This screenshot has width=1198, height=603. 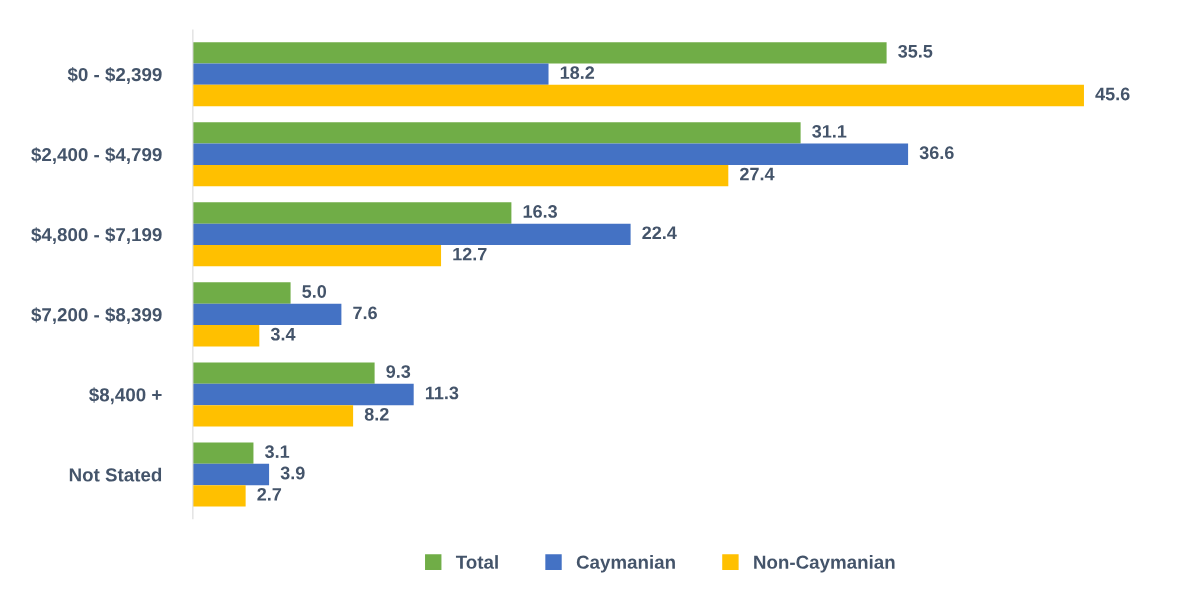 I want to click on y-tick-label: $4,800 - $7,199, so click(x=96, y=236).